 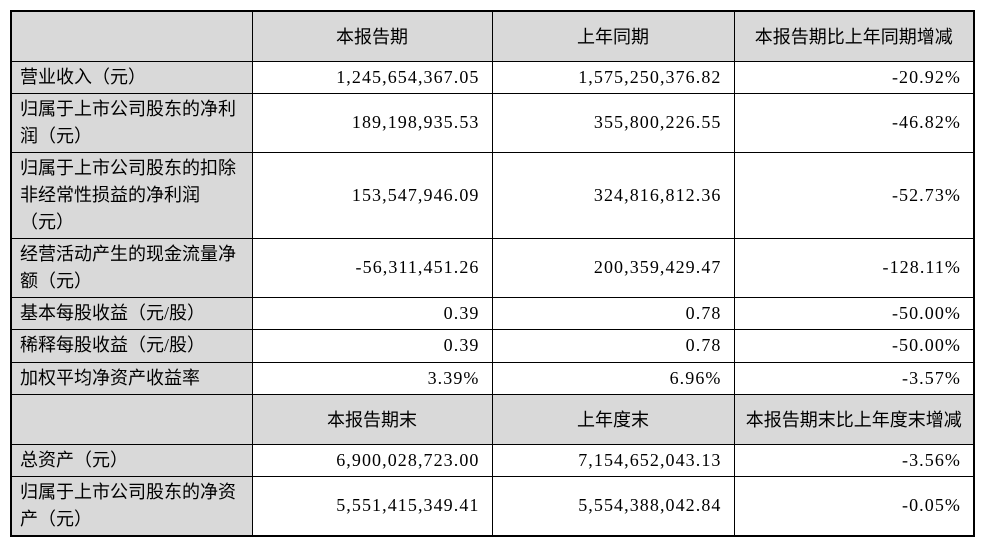 I want to click on value-current: 1,245,654,367.05, so click(x=372, y=77).